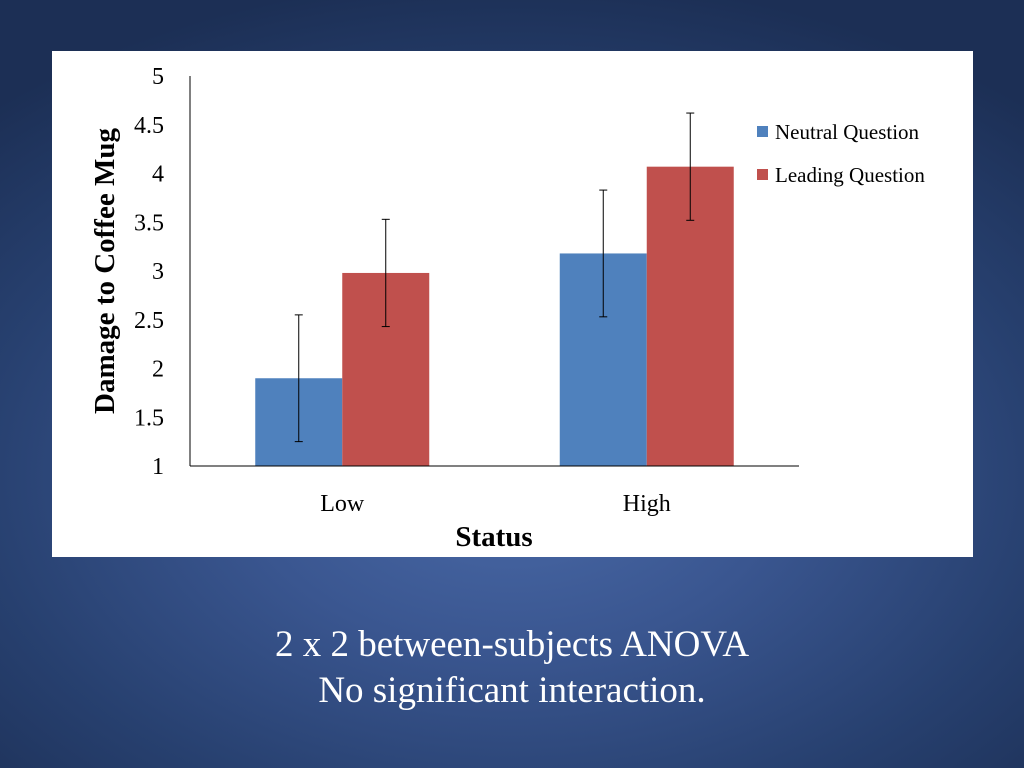  What do you see at coordinates (149, 126) in the screenshot?
I see `y-tick-label: 4.5` at bounding box center [149, 126].